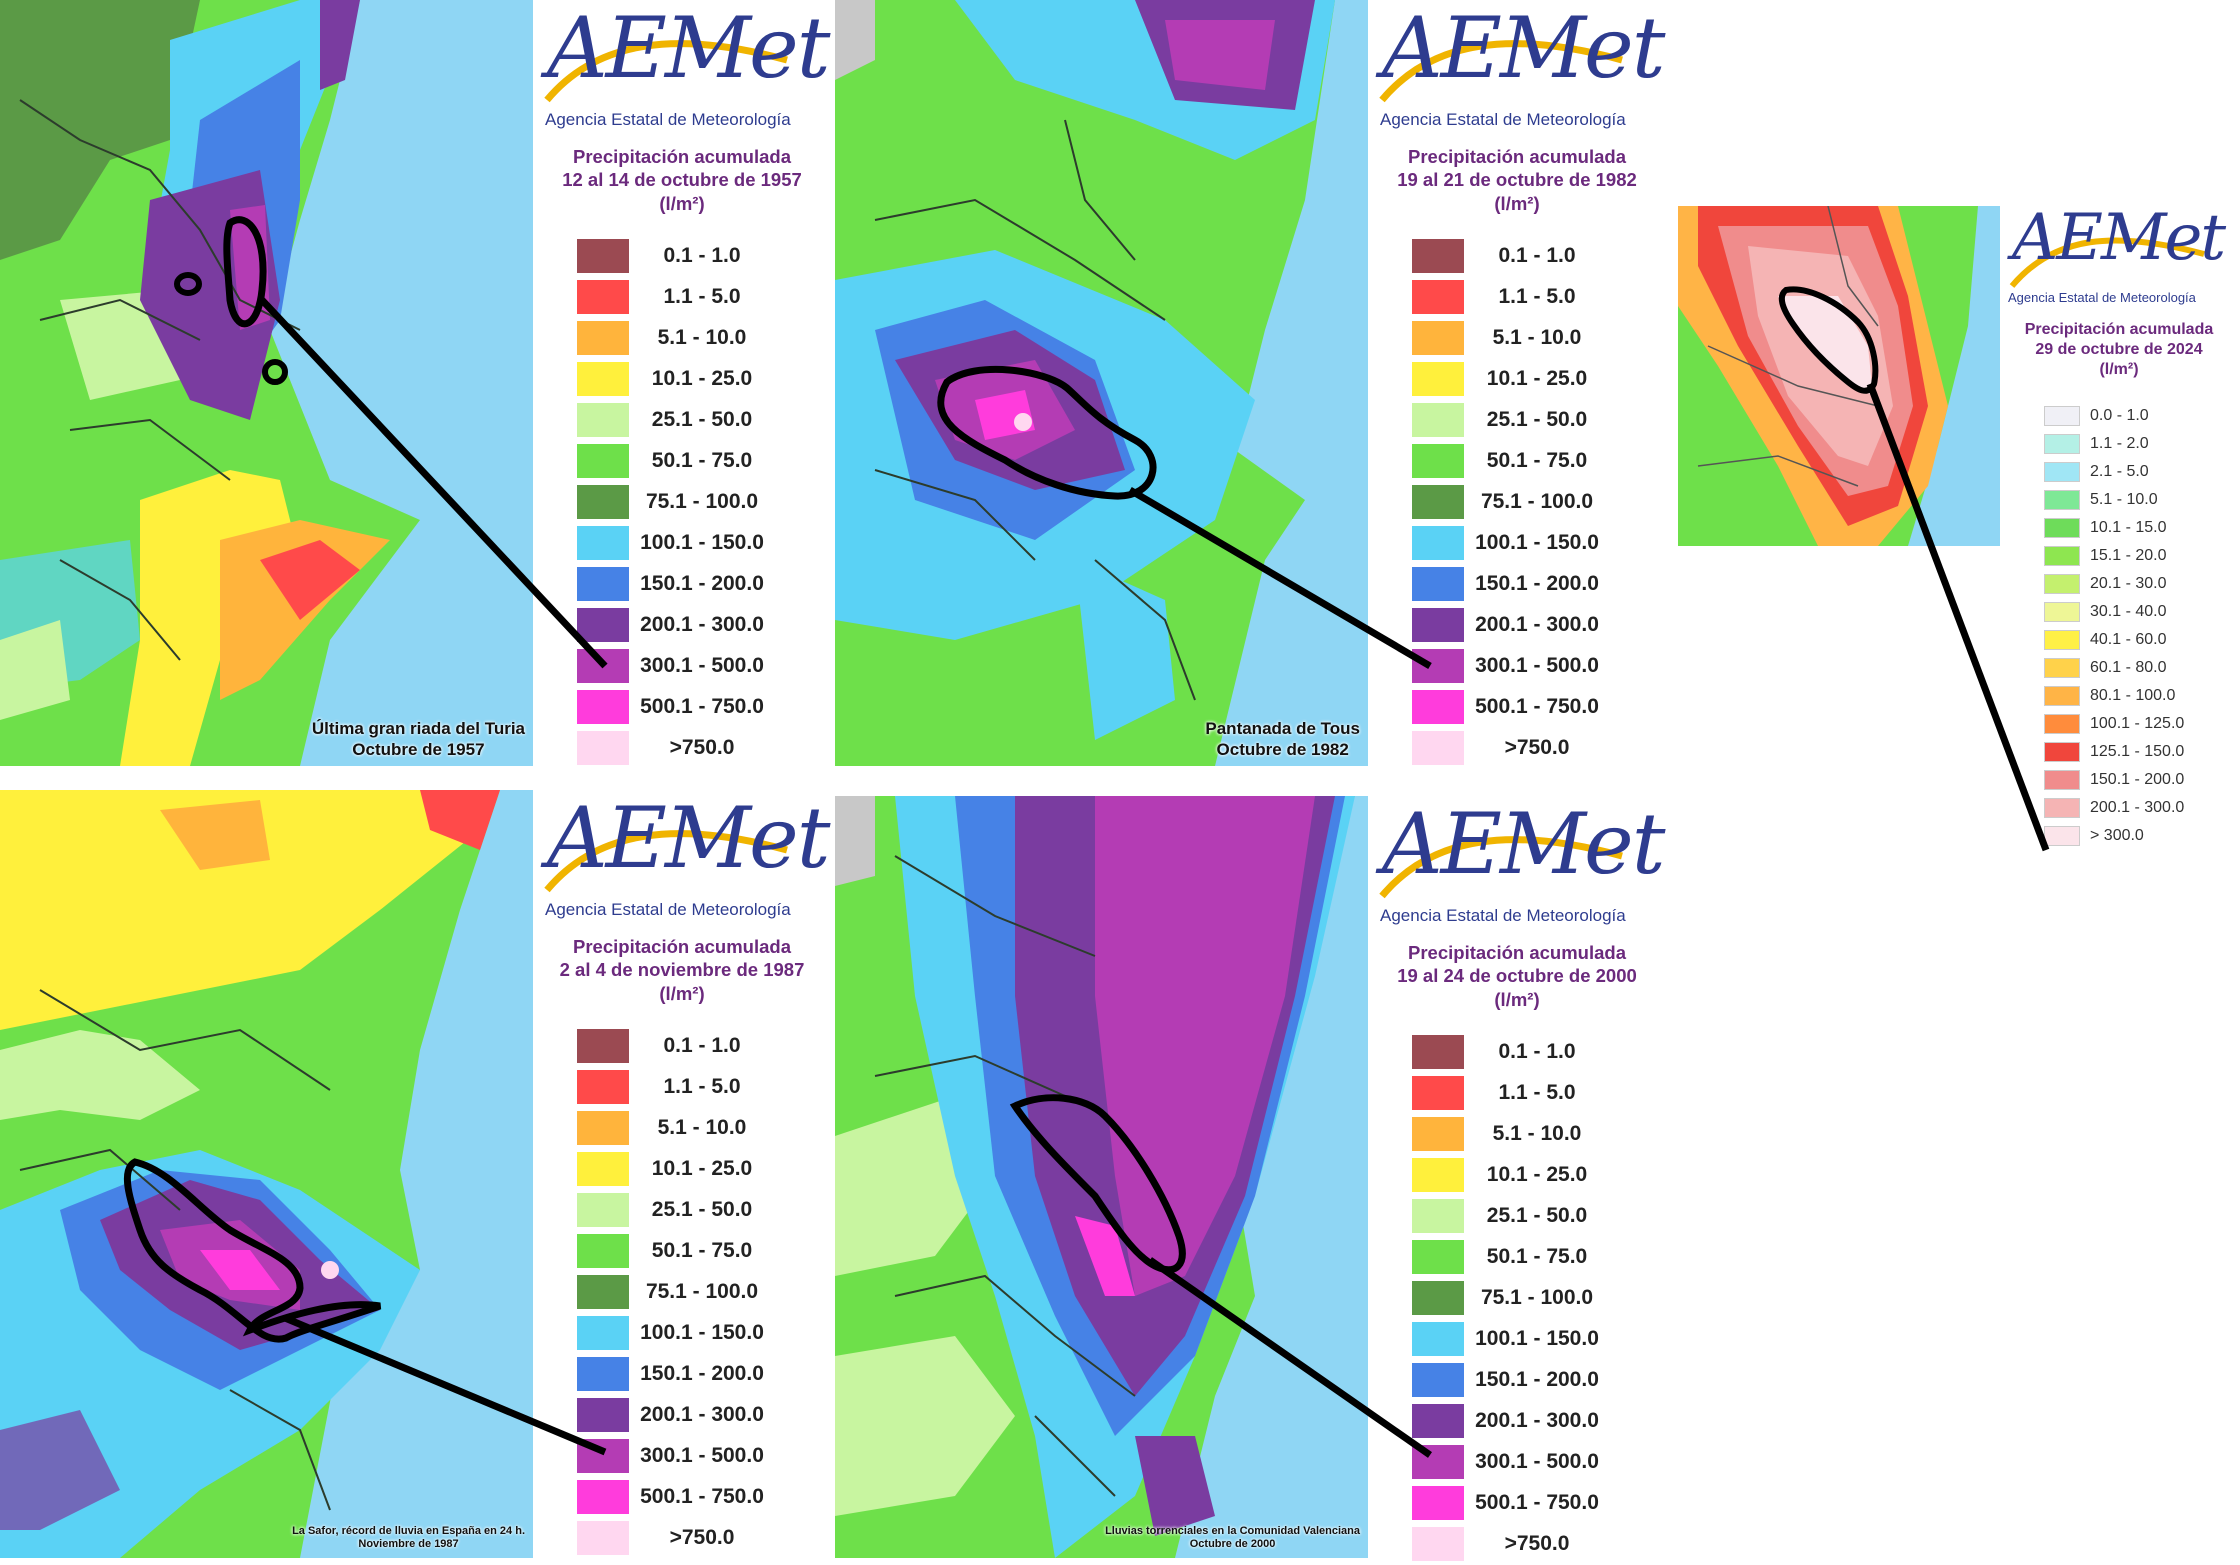  Describe the element at coordinates (2128, 555) in the screenshot. I see `legend-label: 15.1 - 20.0` at that location.